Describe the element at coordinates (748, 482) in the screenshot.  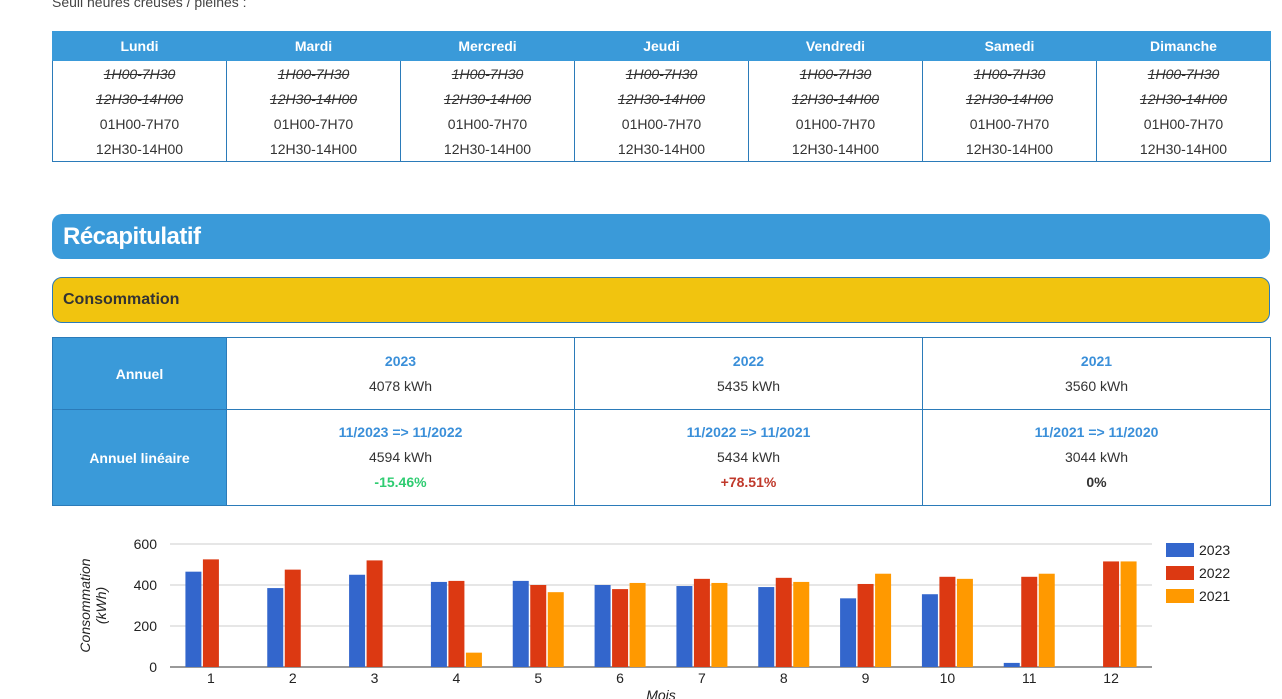
I see `change-value: +78.51%` at that location.